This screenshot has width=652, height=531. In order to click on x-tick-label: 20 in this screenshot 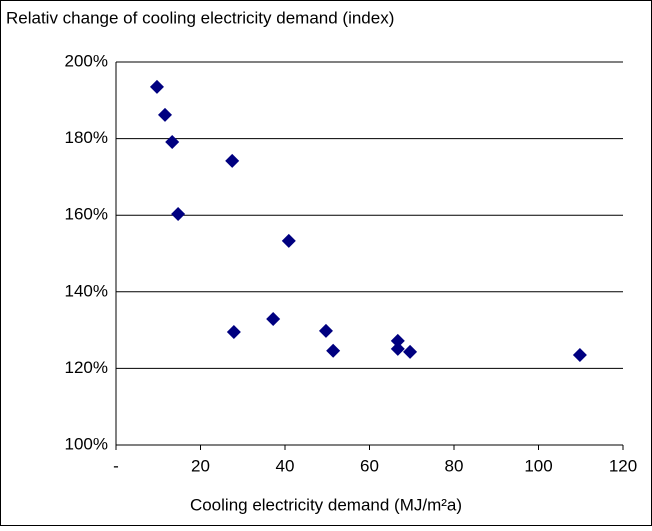, I will do `click(200, 465)`.